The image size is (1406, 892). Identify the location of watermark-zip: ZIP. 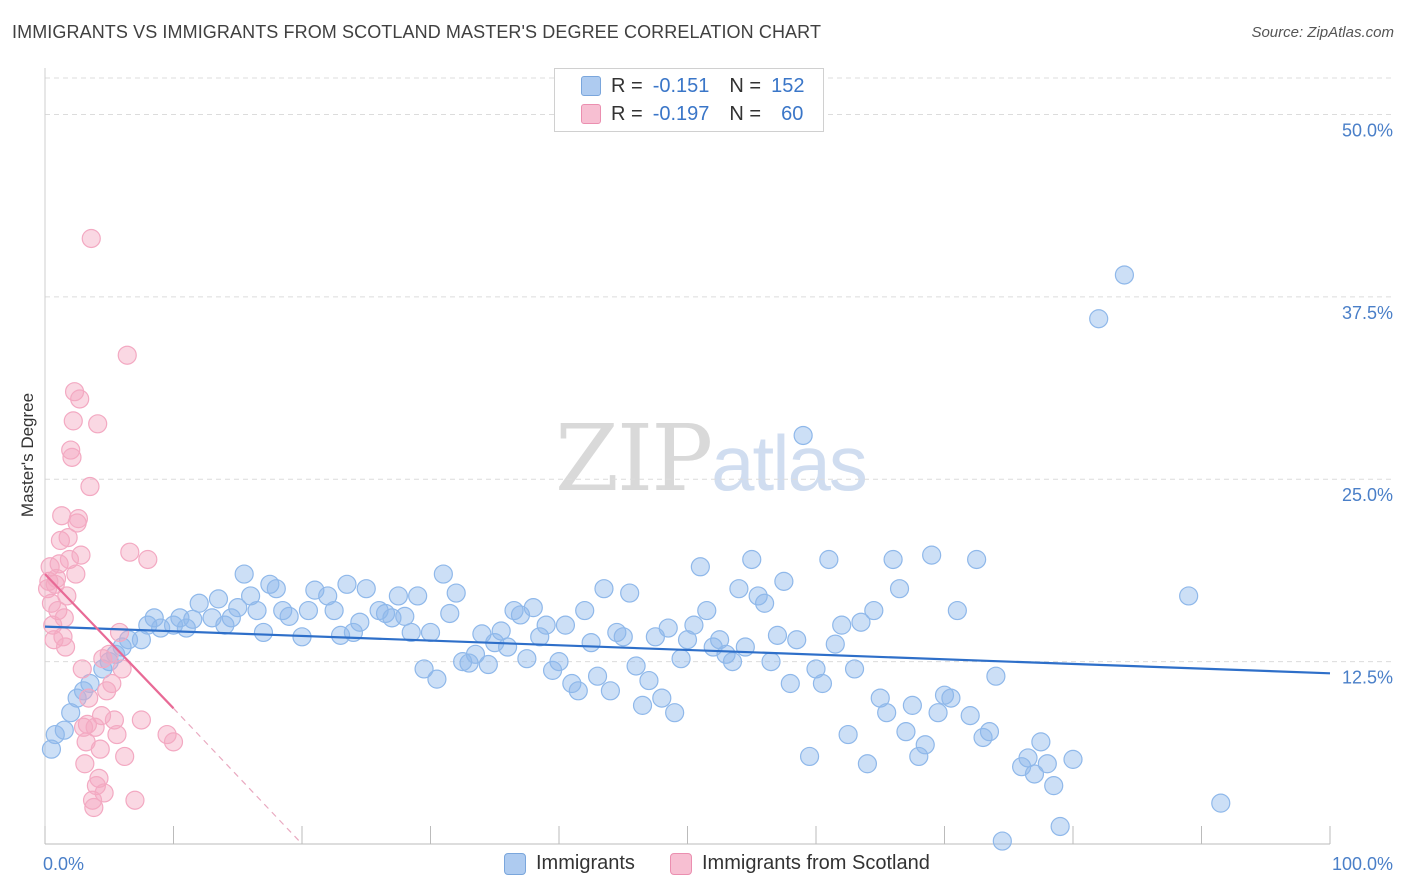
(634, 458).